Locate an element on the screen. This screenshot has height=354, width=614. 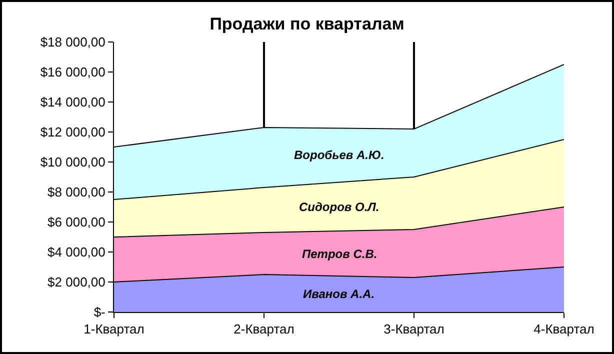
x-tick-label: 1-Квартал is located at coordinates (114, 329).